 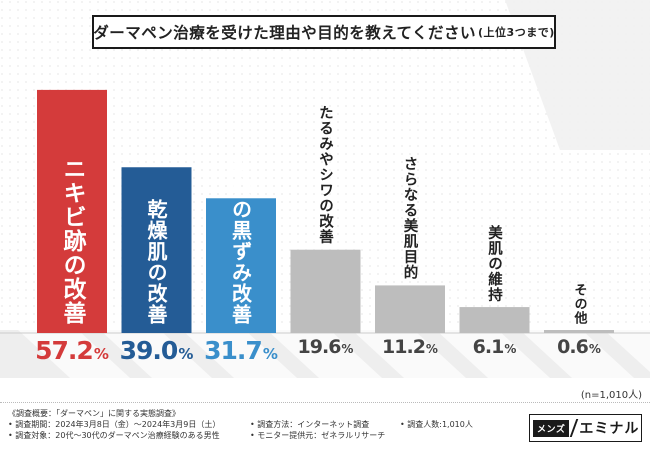 I want to click on footer-provider: • モニター提供元：ゼネラルリサーチ, so click(x=318, y=435).